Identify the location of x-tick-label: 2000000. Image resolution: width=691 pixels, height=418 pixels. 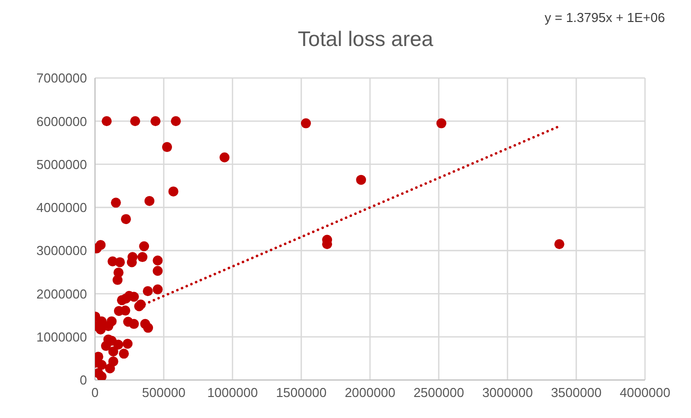
(370, 392).